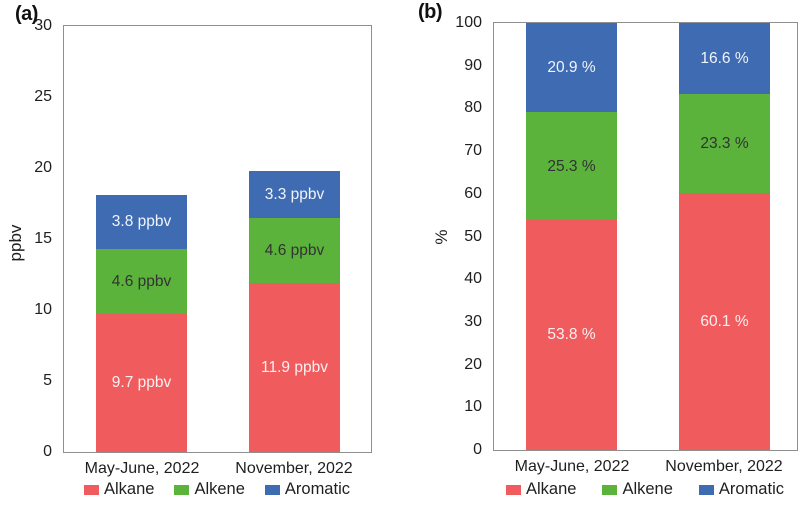 The height and width of the screenshot is (507, 800). I want to click on y-tick-label: 60, so click(473, 193).